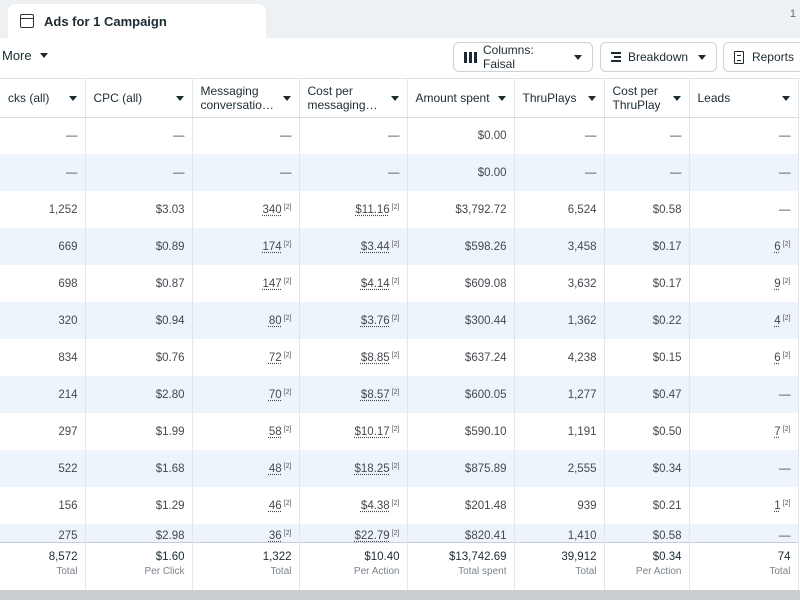 The image size is (800, 600). Describe the element at coordinates (461, 98) in the screenshot. I see `column-header: Amount spent` at that location.